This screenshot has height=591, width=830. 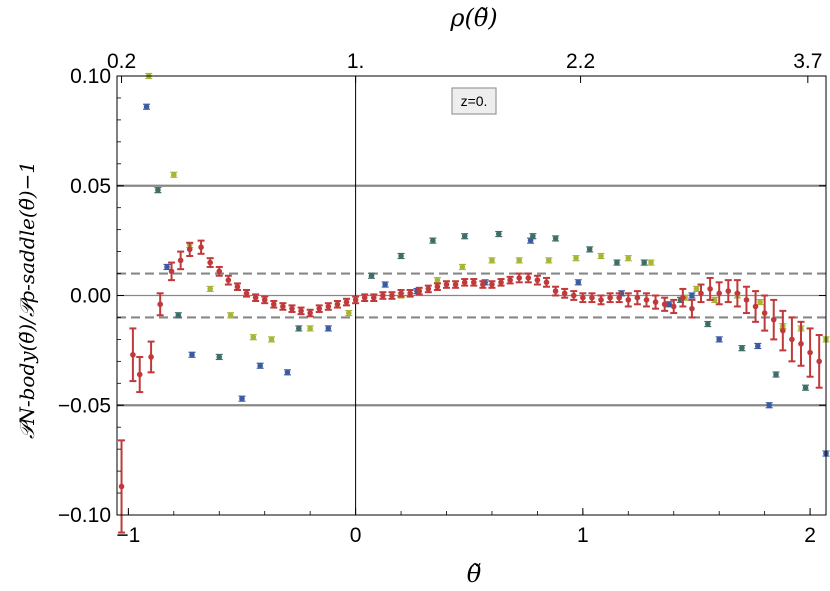 I want to click on top-tick-label: 0.2, so click(x=121, y=61).